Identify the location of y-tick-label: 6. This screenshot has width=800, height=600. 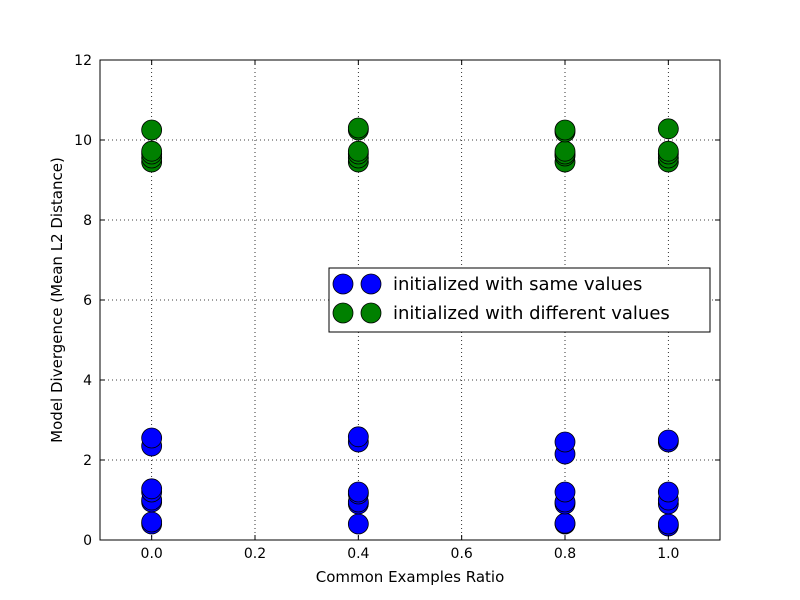
(87, 301).